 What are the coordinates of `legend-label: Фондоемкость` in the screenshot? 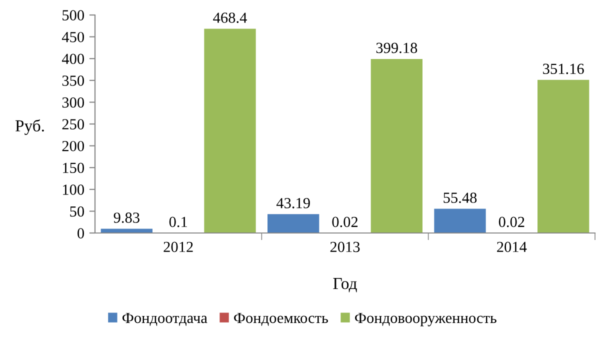 It's located at (281, 319).